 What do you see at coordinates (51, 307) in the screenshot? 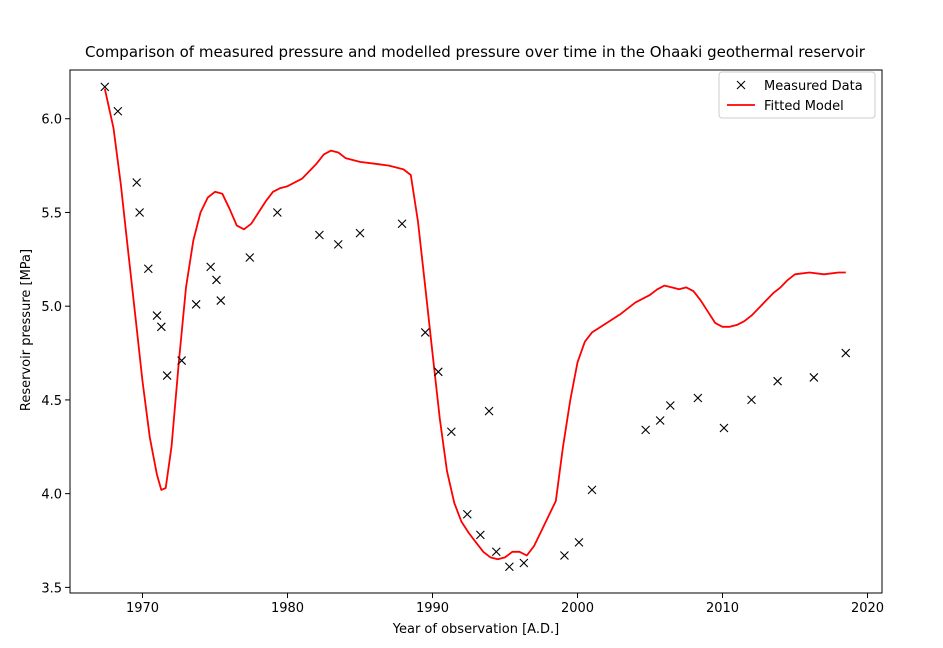
I see `y-tick-label: 5.0` at bounding box center [51, 307].